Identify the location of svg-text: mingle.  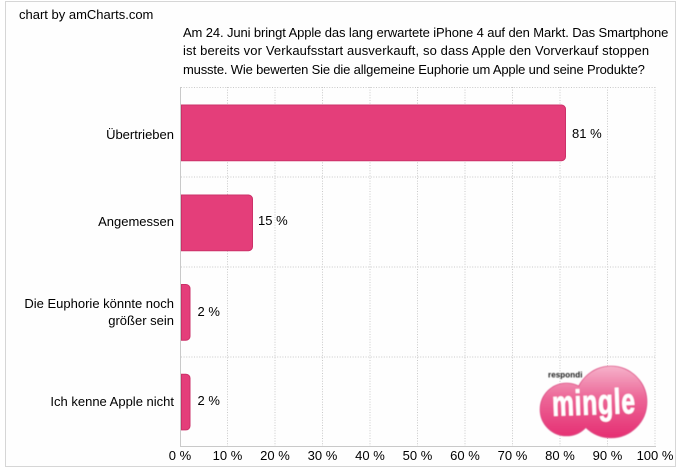
(593, 403).